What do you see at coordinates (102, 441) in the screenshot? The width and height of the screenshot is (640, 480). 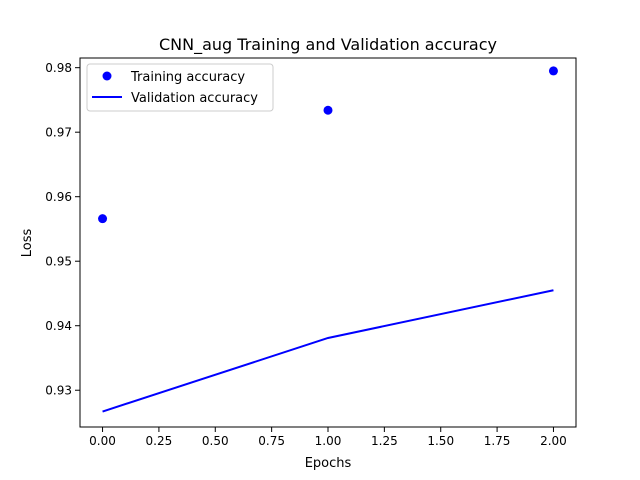 I see `x-tick-label: 0.00` at bounding box center [102, 441].